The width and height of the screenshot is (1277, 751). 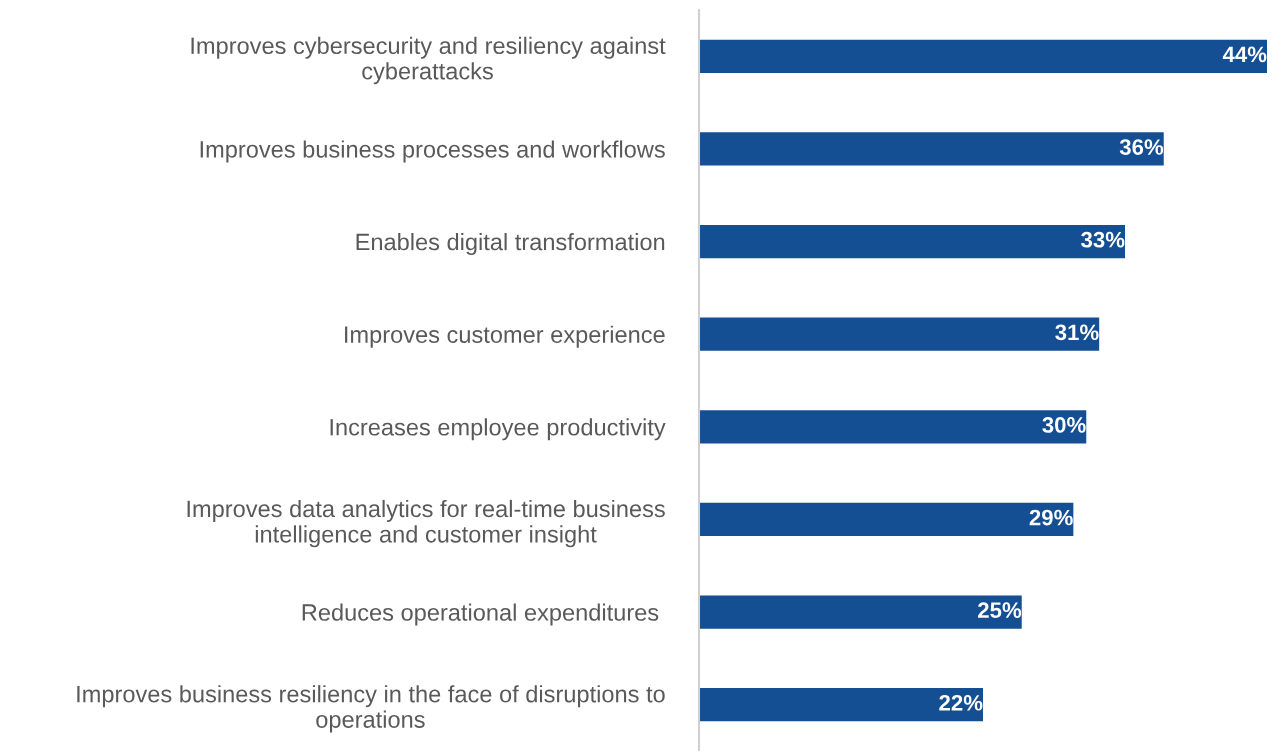 I want to click on y-tick-label: Improves customer experience, so click(x=505, y=336).